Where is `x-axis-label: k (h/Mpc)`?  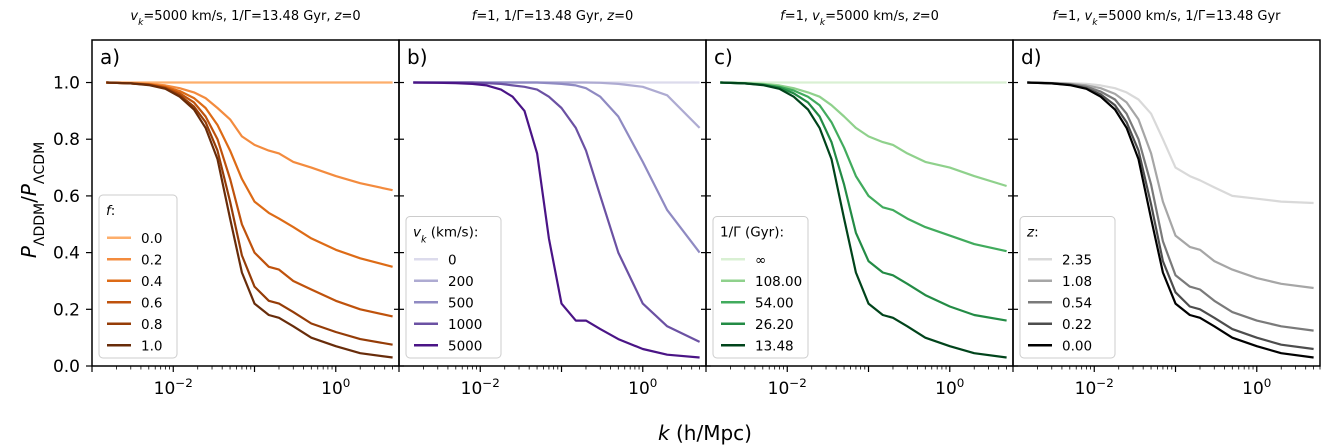
x-axis-label: k (h/Mpc) is located at coordinates (705, 433).